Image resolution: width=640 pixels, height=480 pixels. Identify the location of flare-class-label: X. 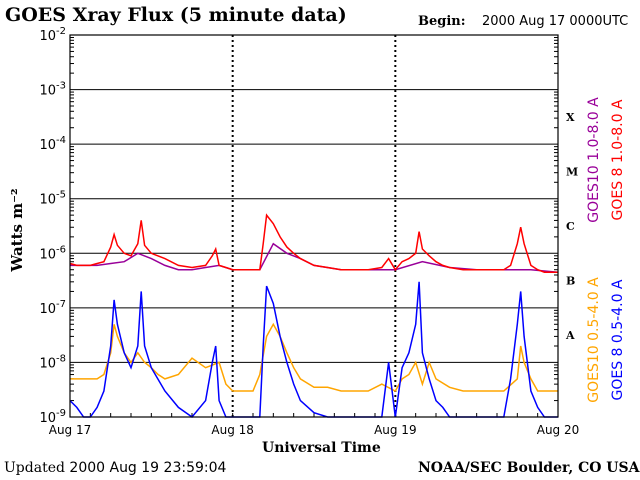
(570, 117).